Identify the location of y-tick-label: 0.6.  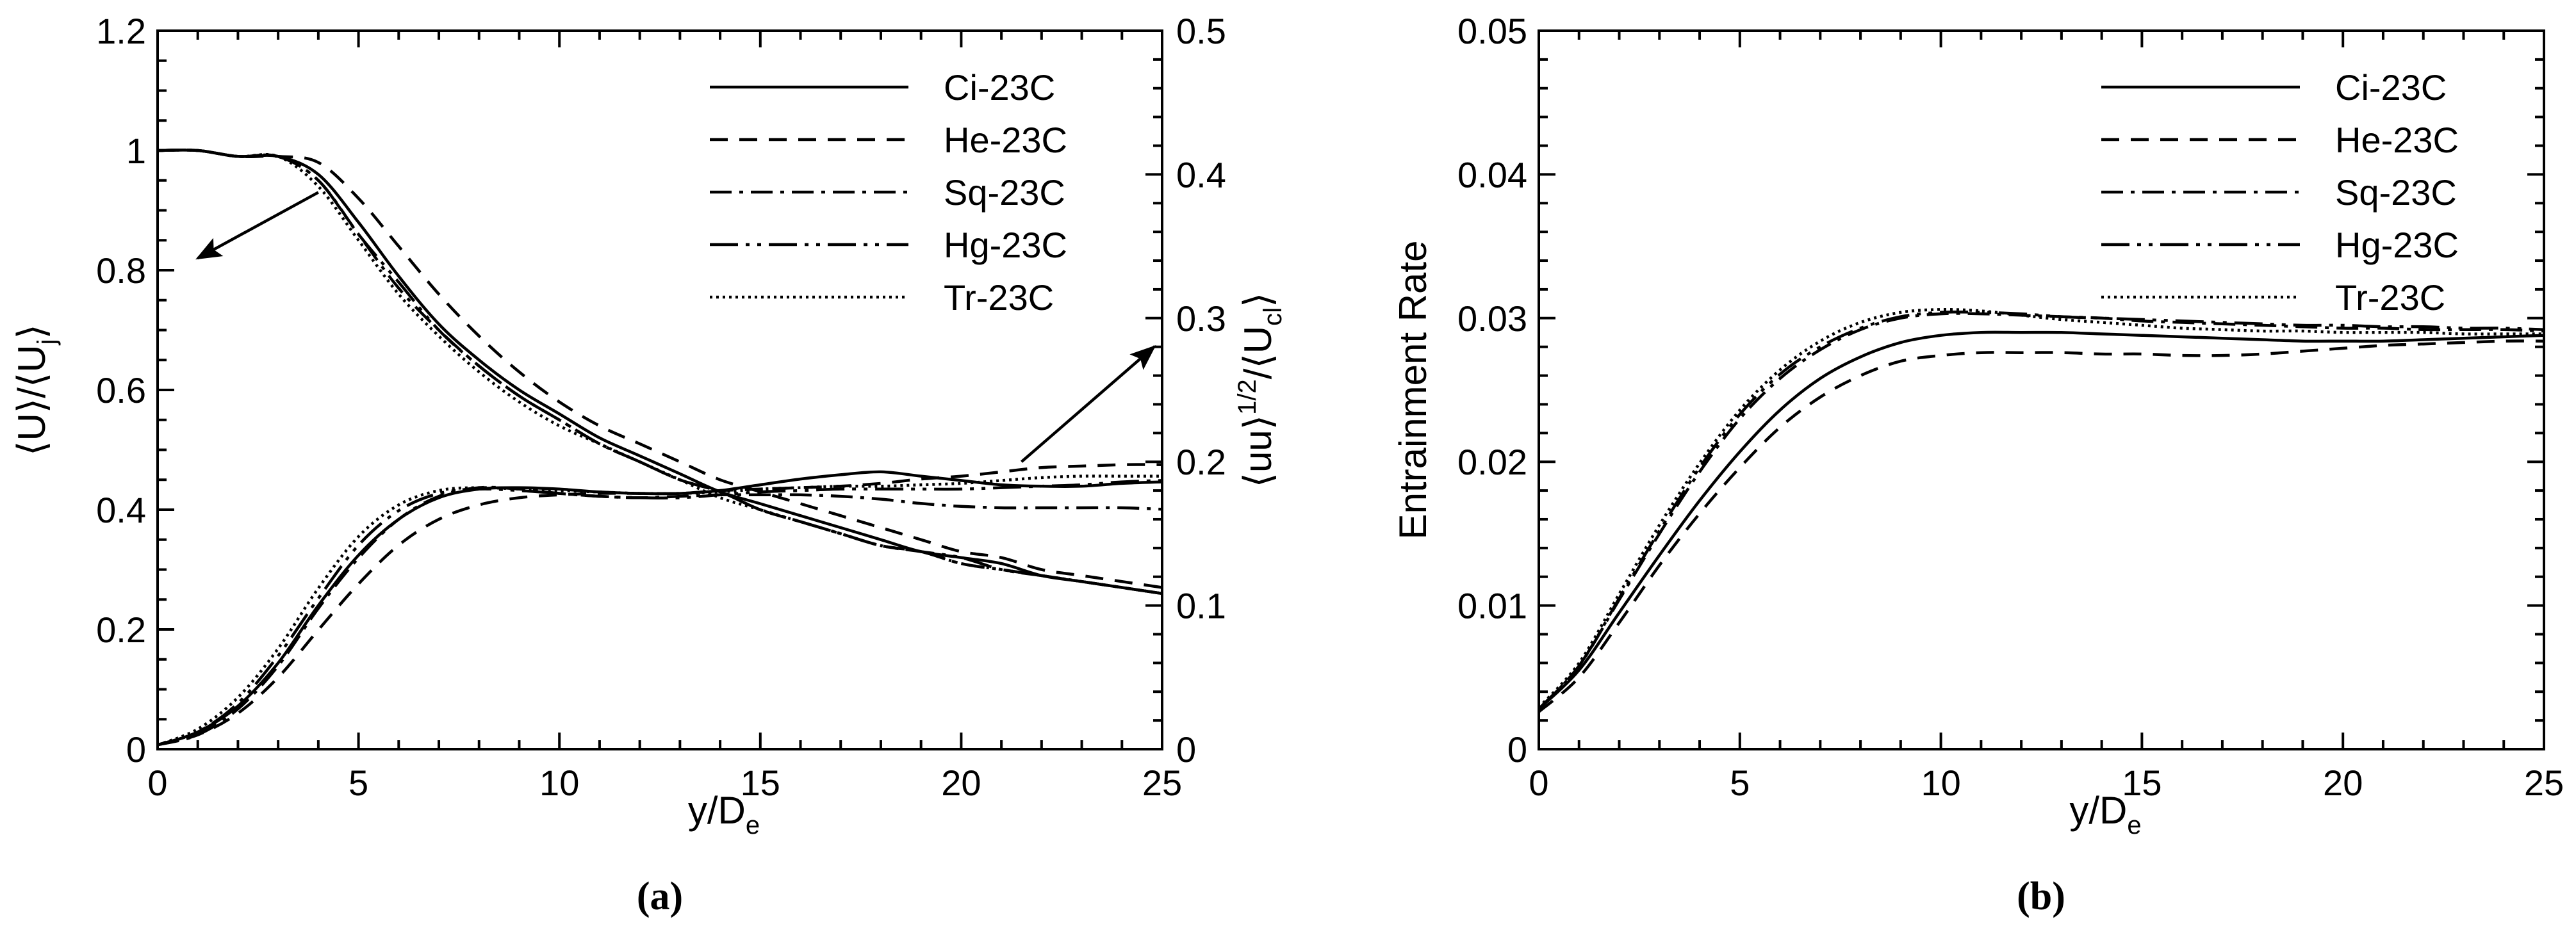
(121, 390).